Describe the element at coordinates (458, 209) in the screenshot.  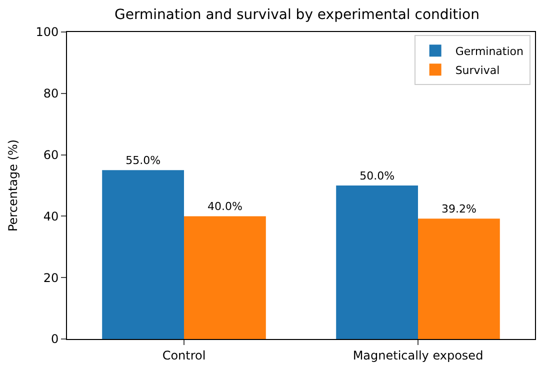
I see `data-label: 39.2%` at that location.